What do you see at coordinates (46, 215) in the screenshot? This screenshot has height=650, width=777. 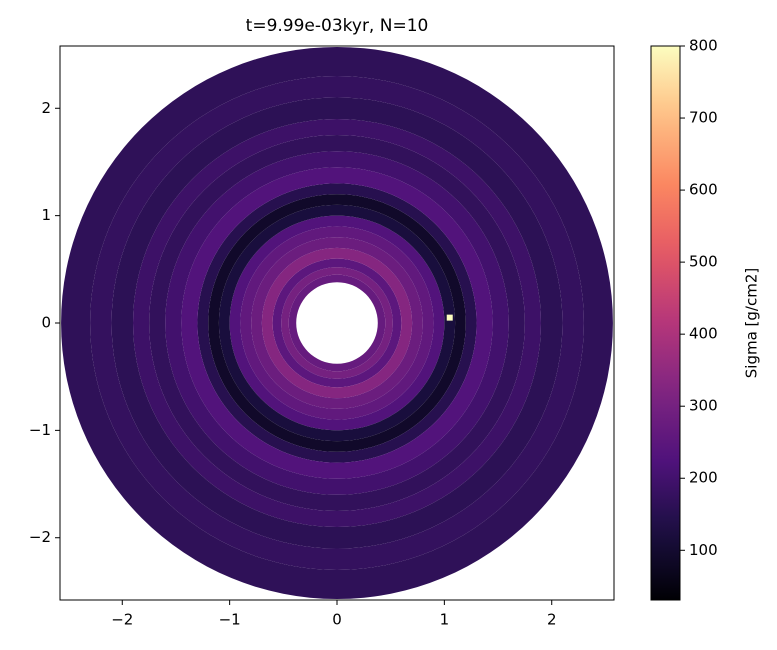 I see `y-tick-label: 1` at bounding box center [46, 215].